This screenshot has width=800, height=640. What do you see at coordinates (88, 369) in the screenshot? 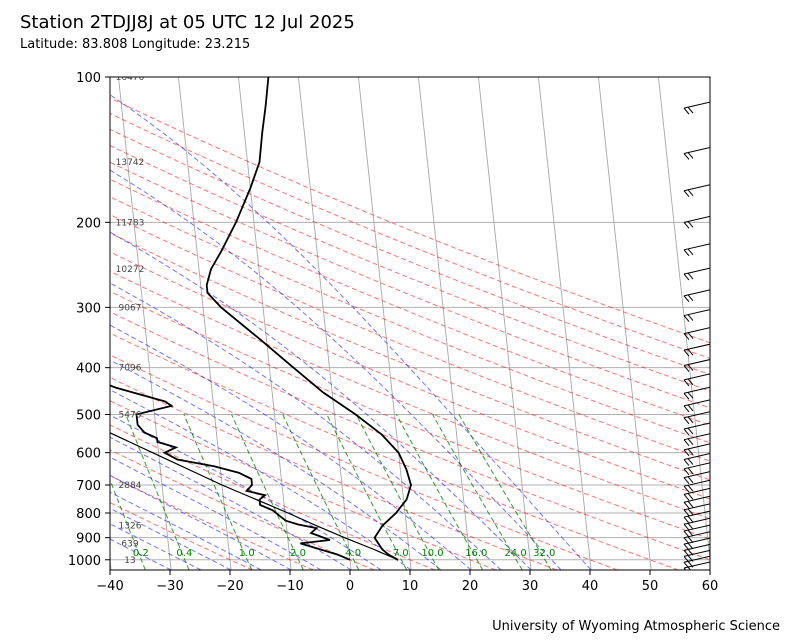
I see `y-tick-label: 400` at bounding box center [88, 369].